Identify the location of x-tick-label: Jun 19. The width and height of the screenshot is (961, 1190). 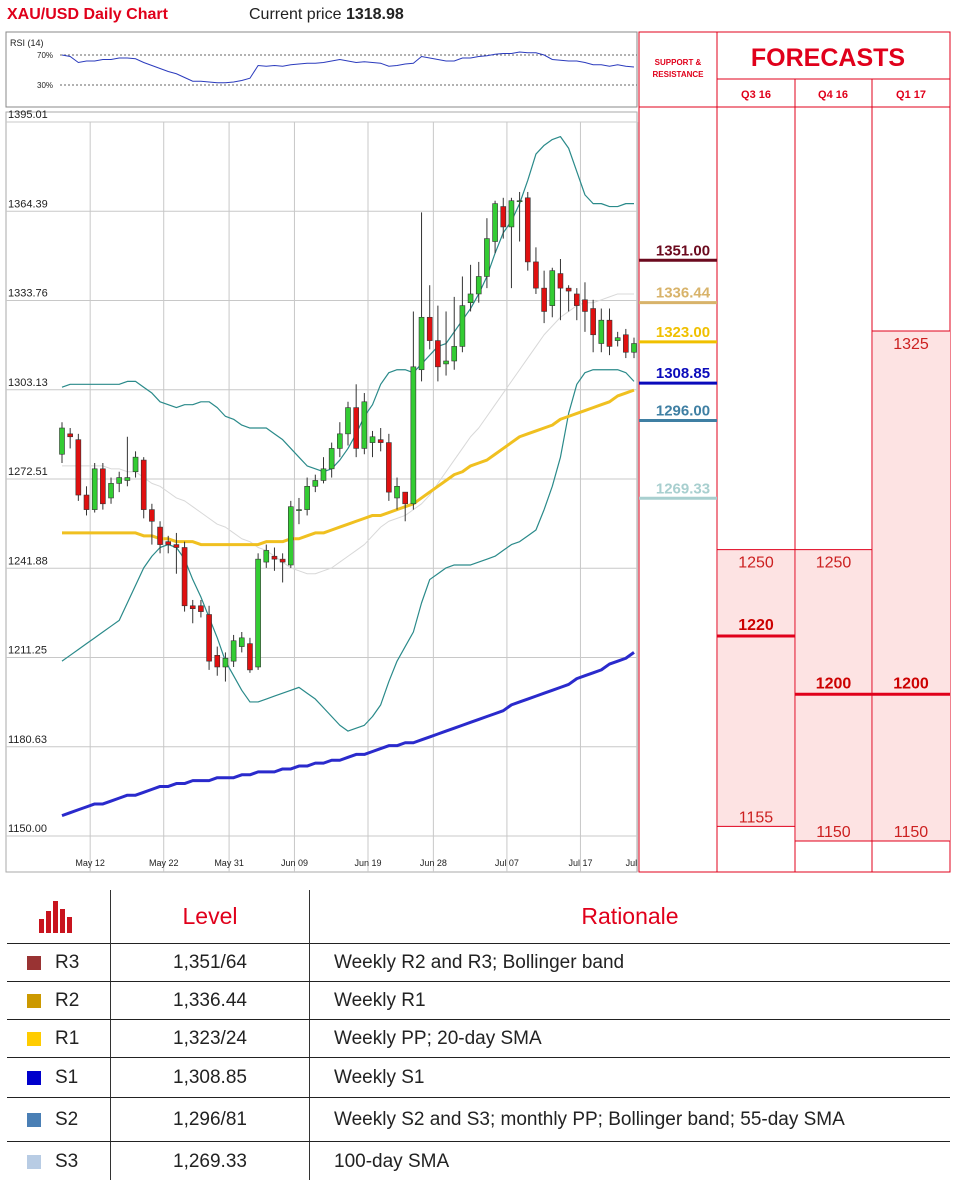
(367, 863).